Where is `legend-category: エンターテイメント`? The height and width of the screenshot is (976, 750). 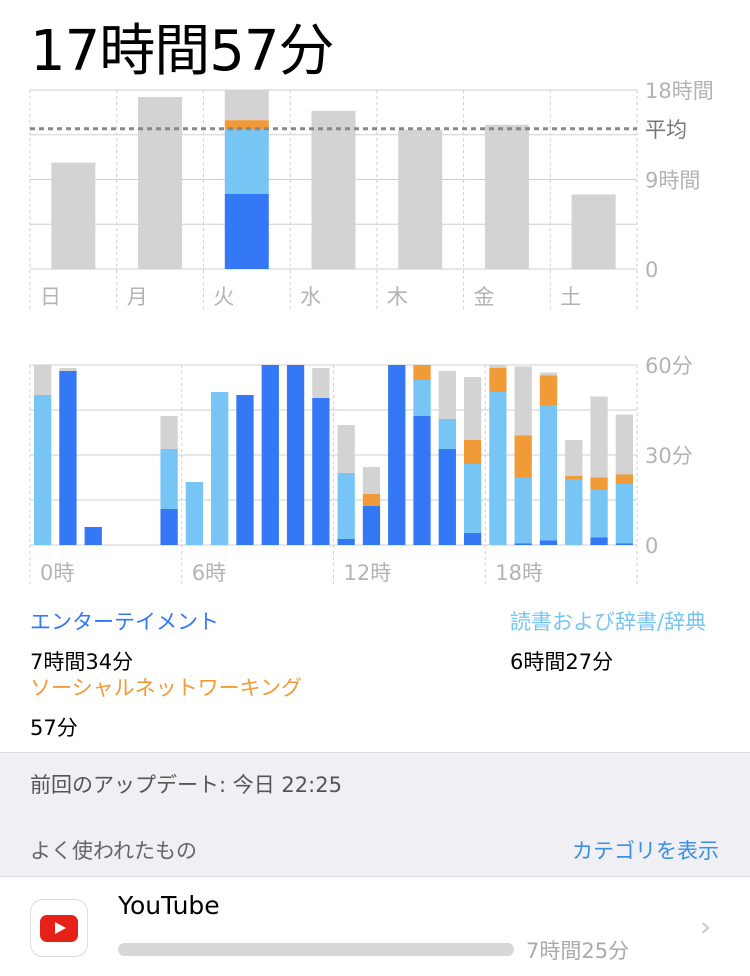 legend-category: エンターテイメント is located at coordinates (124, 622).